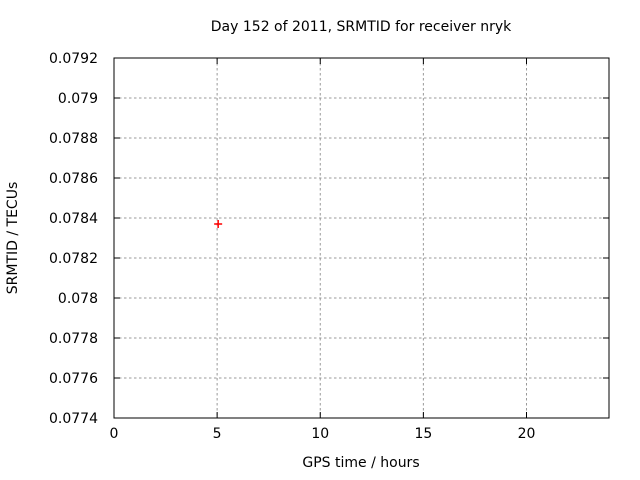 The image size is (640, 480). Describe the element at coordinates (114, 434) in the screenshot. I see `x-tick-label: 0` at that location.